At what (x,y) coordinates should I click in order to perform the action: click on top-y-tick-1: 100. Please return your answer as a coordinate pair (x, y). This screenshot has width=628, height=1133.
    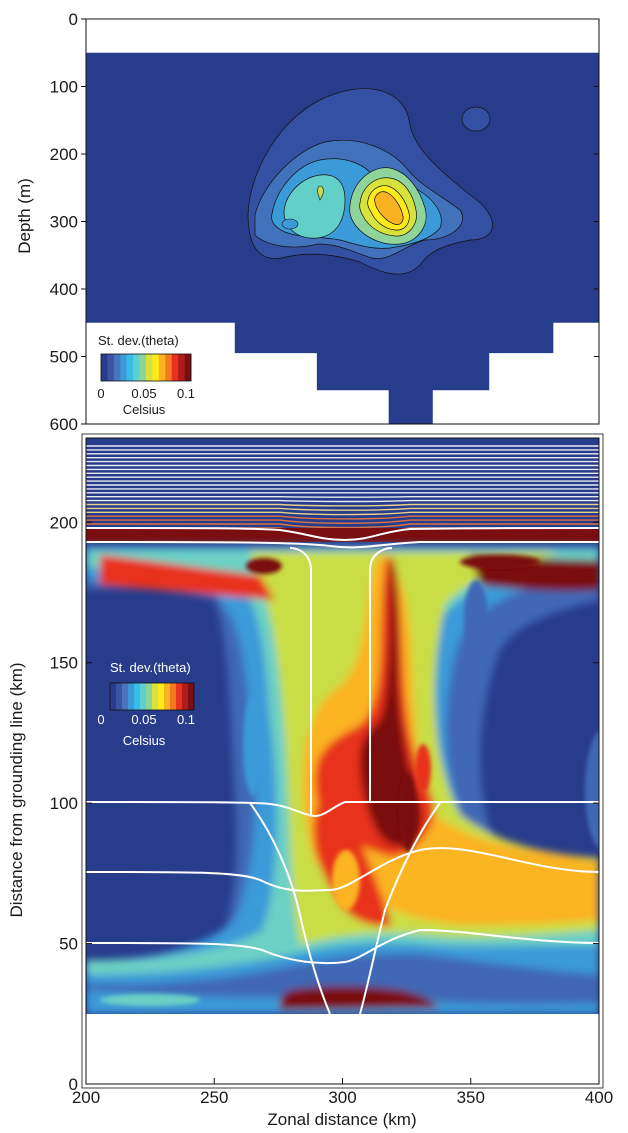
    Looking at the image, I should click on (64, 87).